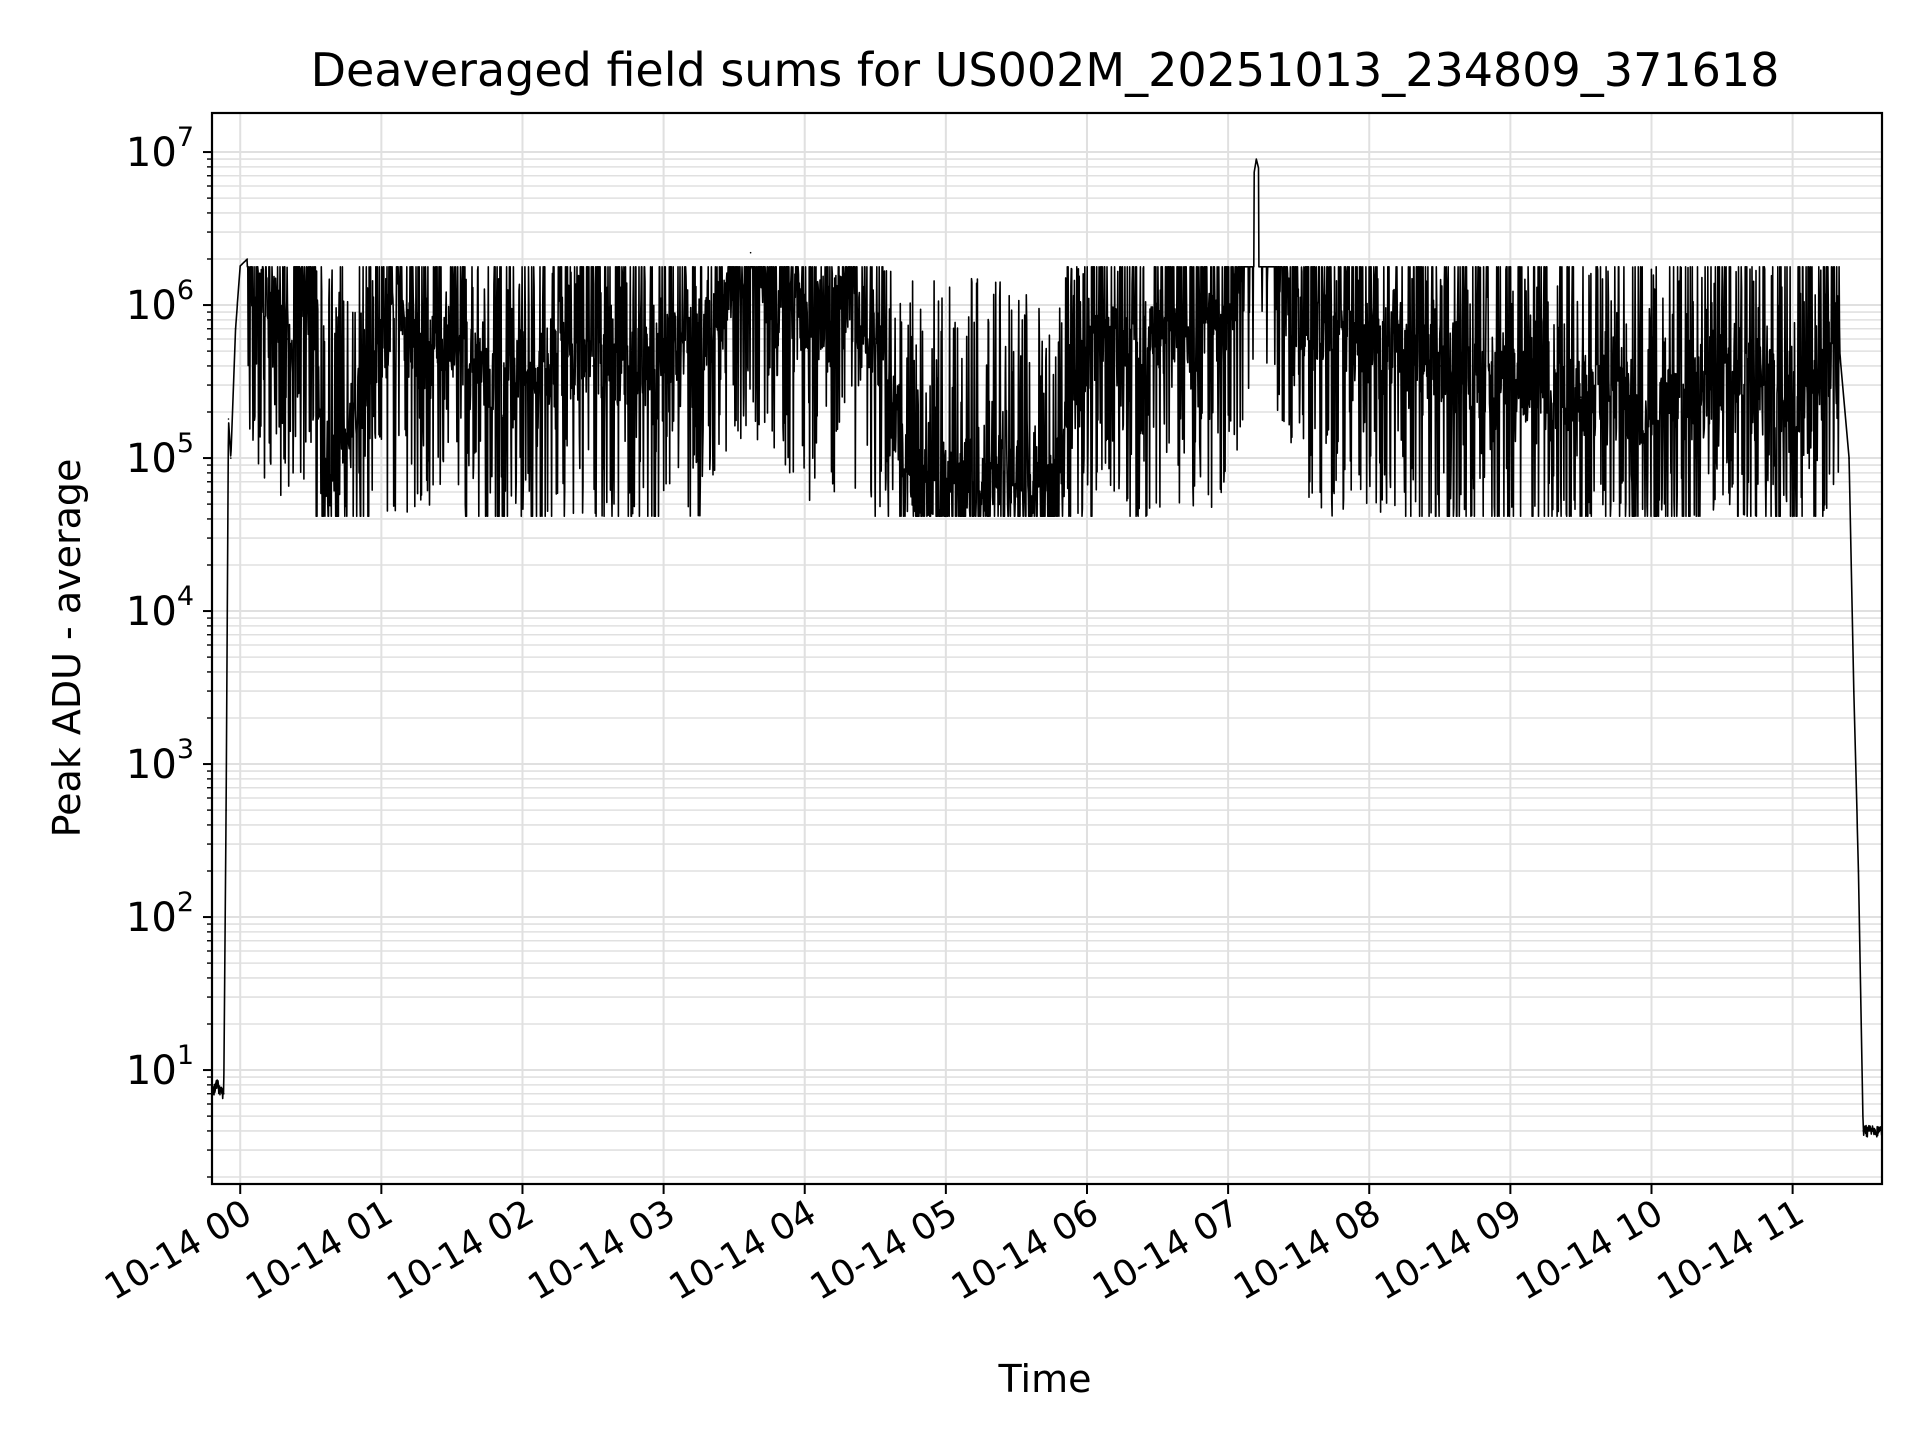 This screenshot has height=1440, width=1920. Describe the element at coordinates (185, 443) in the screenshot. I see `y-tick-exponent: 5` at that location.